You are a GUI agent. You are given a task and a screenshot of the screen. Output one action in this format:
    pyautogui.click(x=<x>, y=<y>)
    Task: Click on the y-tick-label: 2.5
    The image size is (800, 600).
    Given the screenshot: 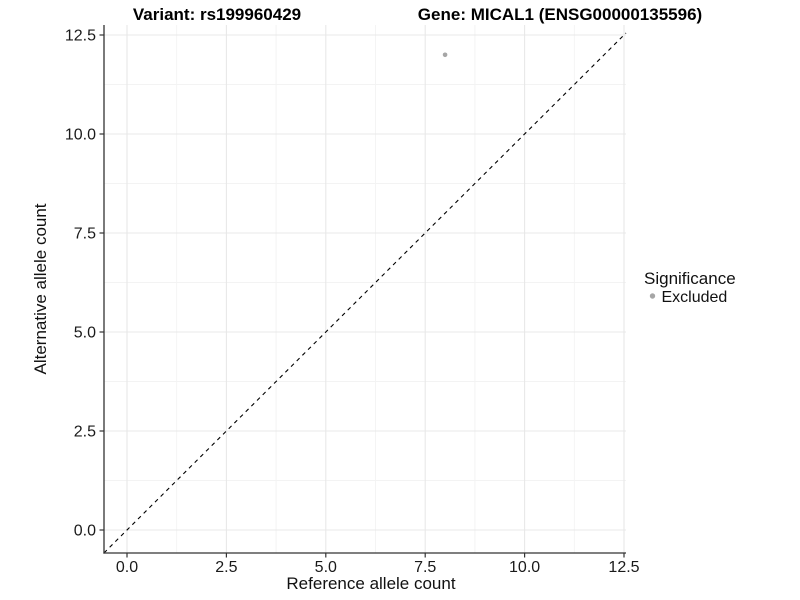 What is the action you would take?
    pyautogui.click(x=85, y=432)
    